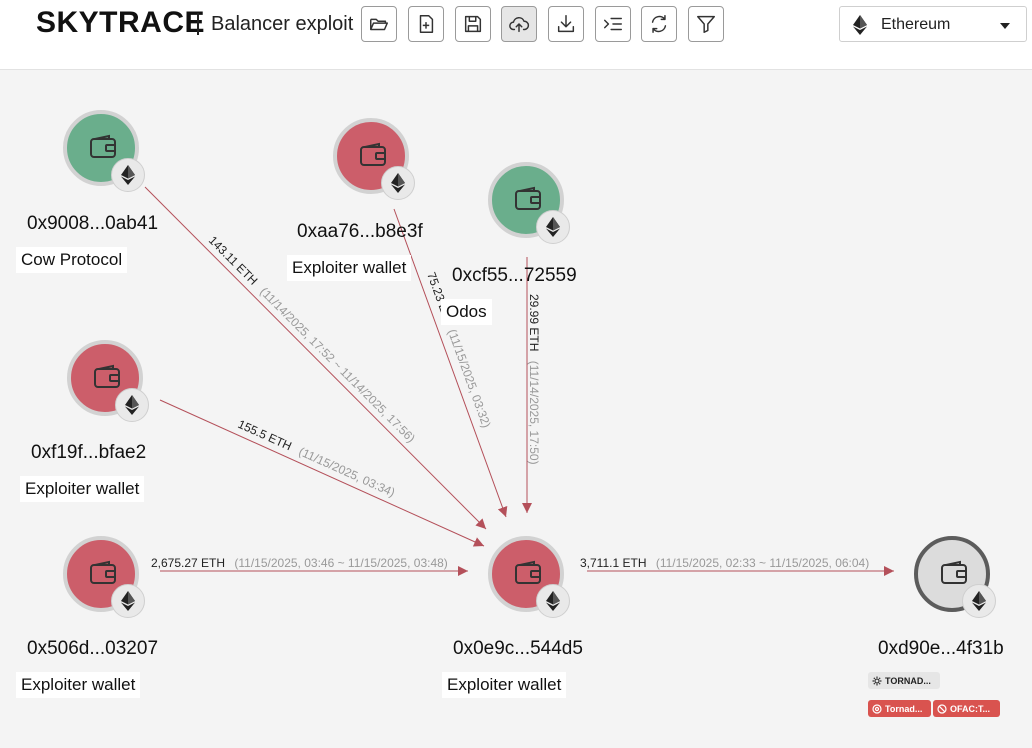  I want to click on save-button, so click(473, 24).